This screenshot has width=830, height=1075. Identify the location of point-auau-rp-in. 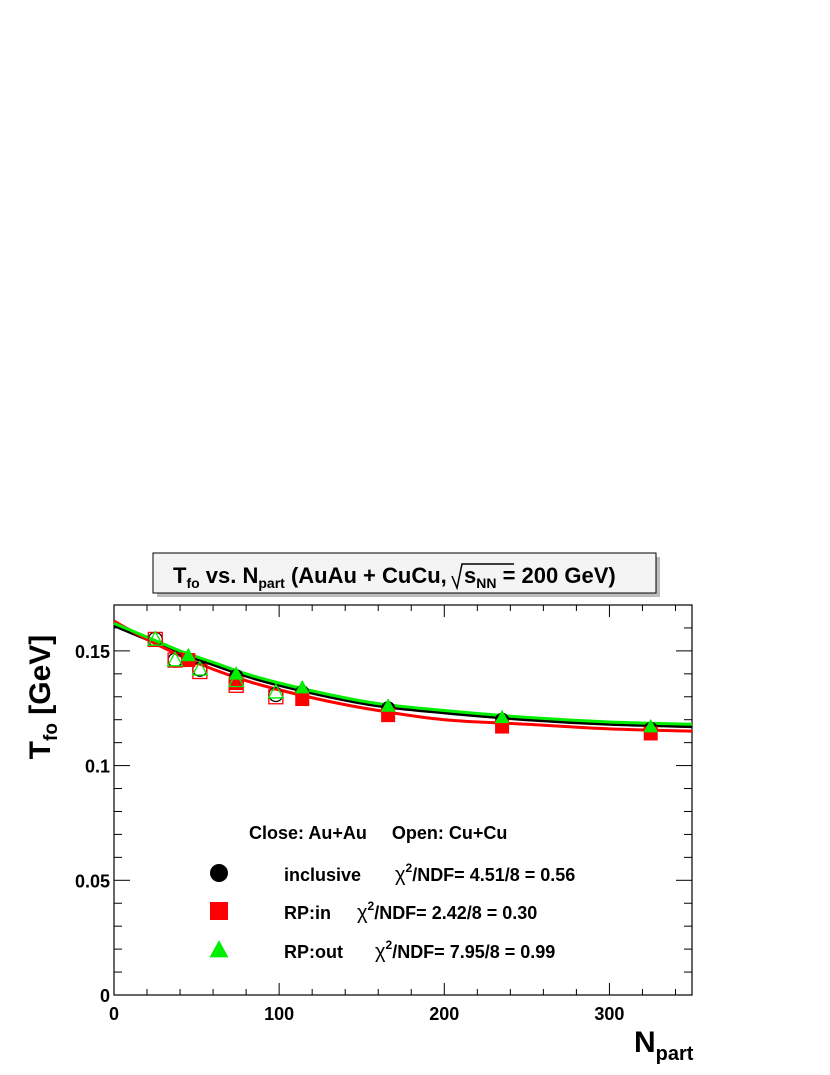
(302, 699).